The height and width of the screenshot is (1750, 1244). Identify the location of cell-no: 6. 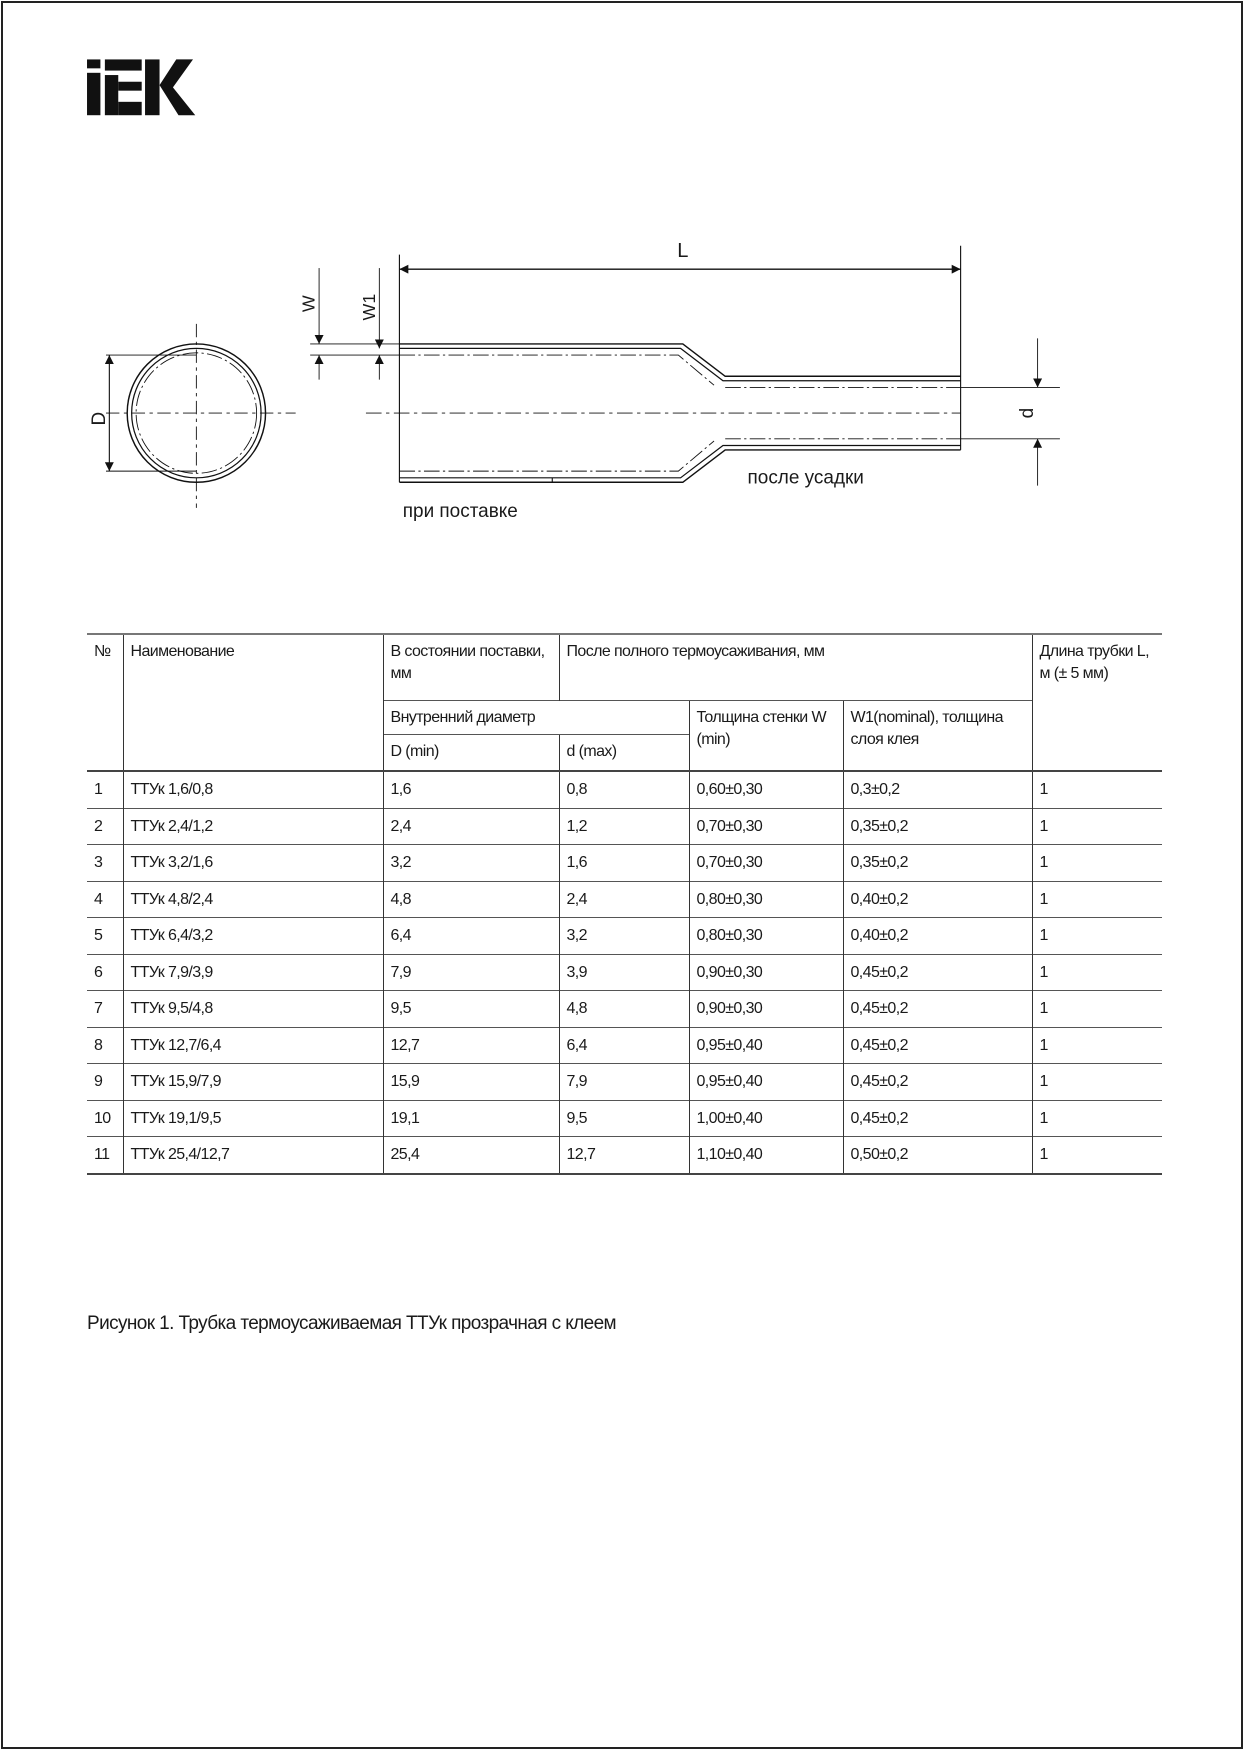
(105, 972).